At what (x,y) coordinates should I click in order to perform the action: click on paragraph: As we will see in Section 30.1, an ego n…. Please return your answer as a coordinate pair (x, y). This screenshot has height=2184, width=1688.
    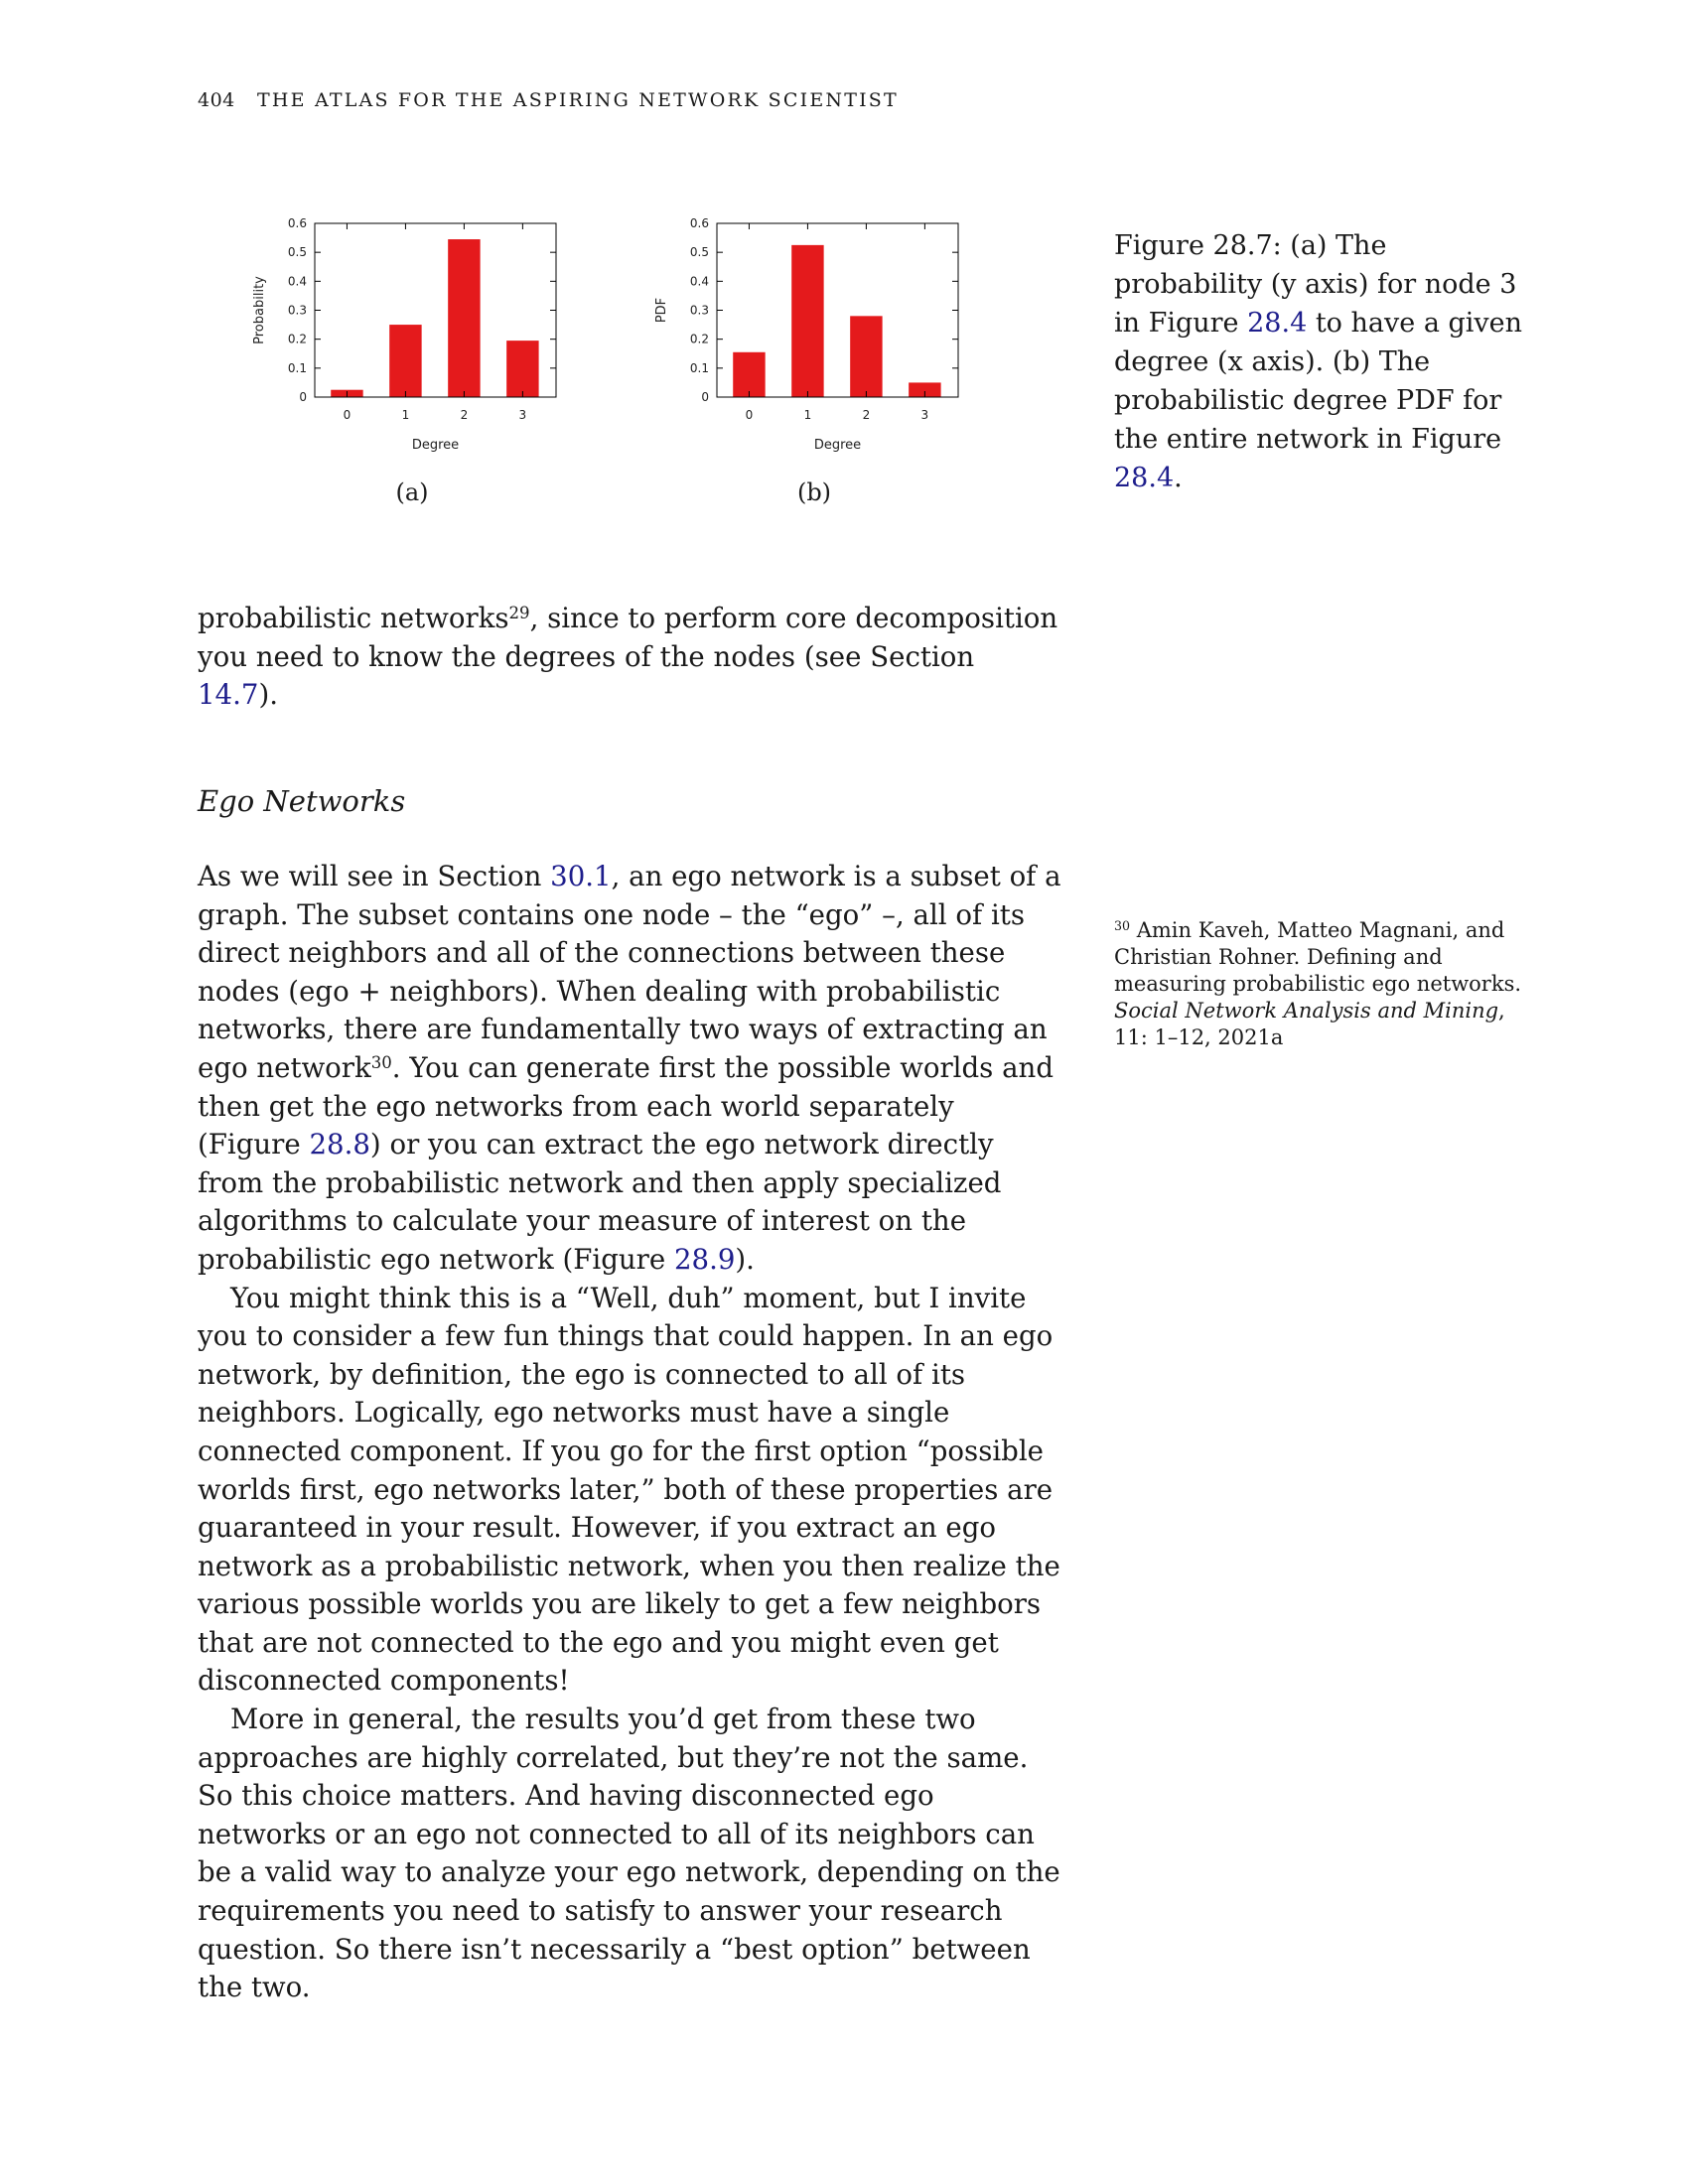
    Looking at the image, I should click on (629, 1069).